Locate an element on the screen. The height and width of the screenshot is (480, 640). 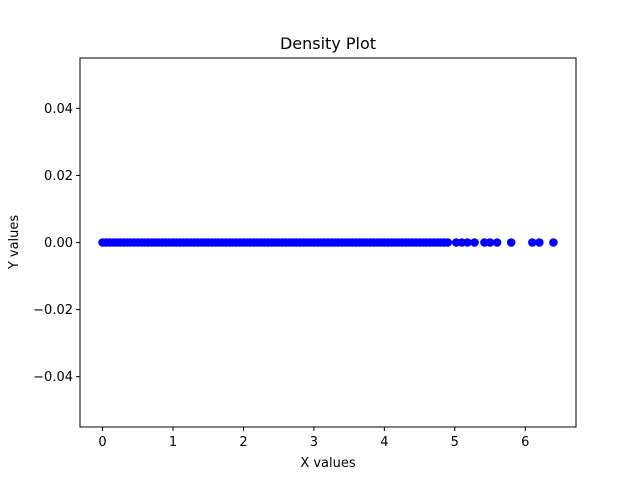
x-axis-label: X values is located at coordinates (328, 463).